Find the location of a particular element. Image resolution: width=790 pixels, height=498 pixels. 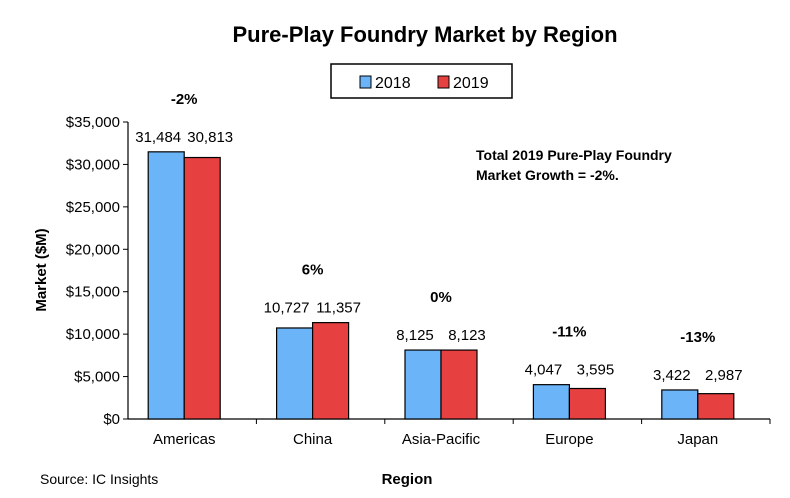

bar-2018-americas is located at coordinates (166, 285).